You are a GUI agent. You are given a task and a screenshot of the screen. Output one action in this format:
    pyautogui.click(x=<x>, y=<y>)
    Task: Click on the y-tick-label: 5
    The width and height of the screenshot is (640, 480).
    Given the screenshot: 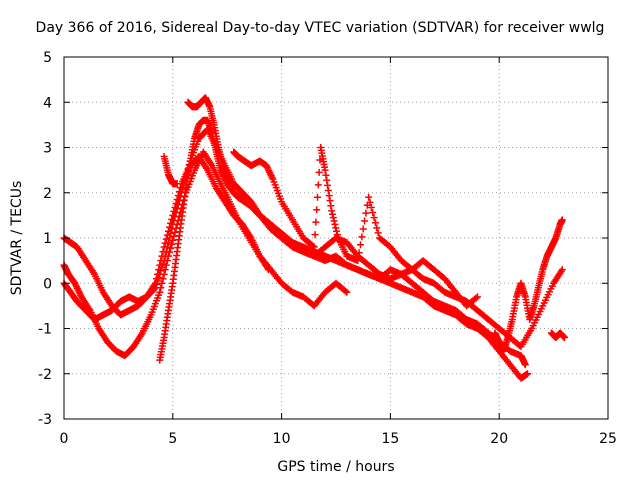 What is the action you would take?
    pyautogui.click(x=47, y=58)
    